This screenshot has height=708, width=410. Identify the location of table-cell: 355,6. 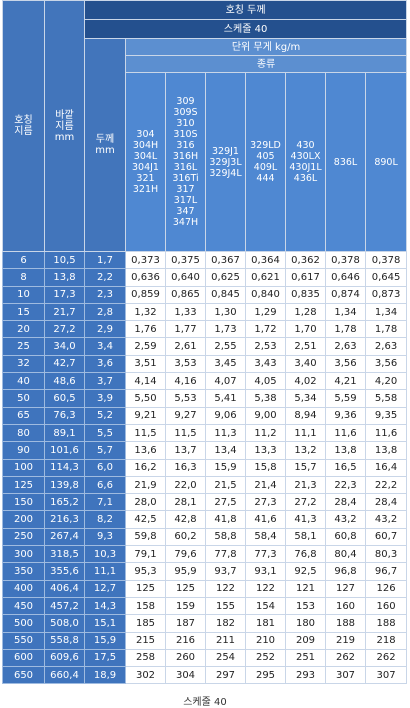
(64, 571).